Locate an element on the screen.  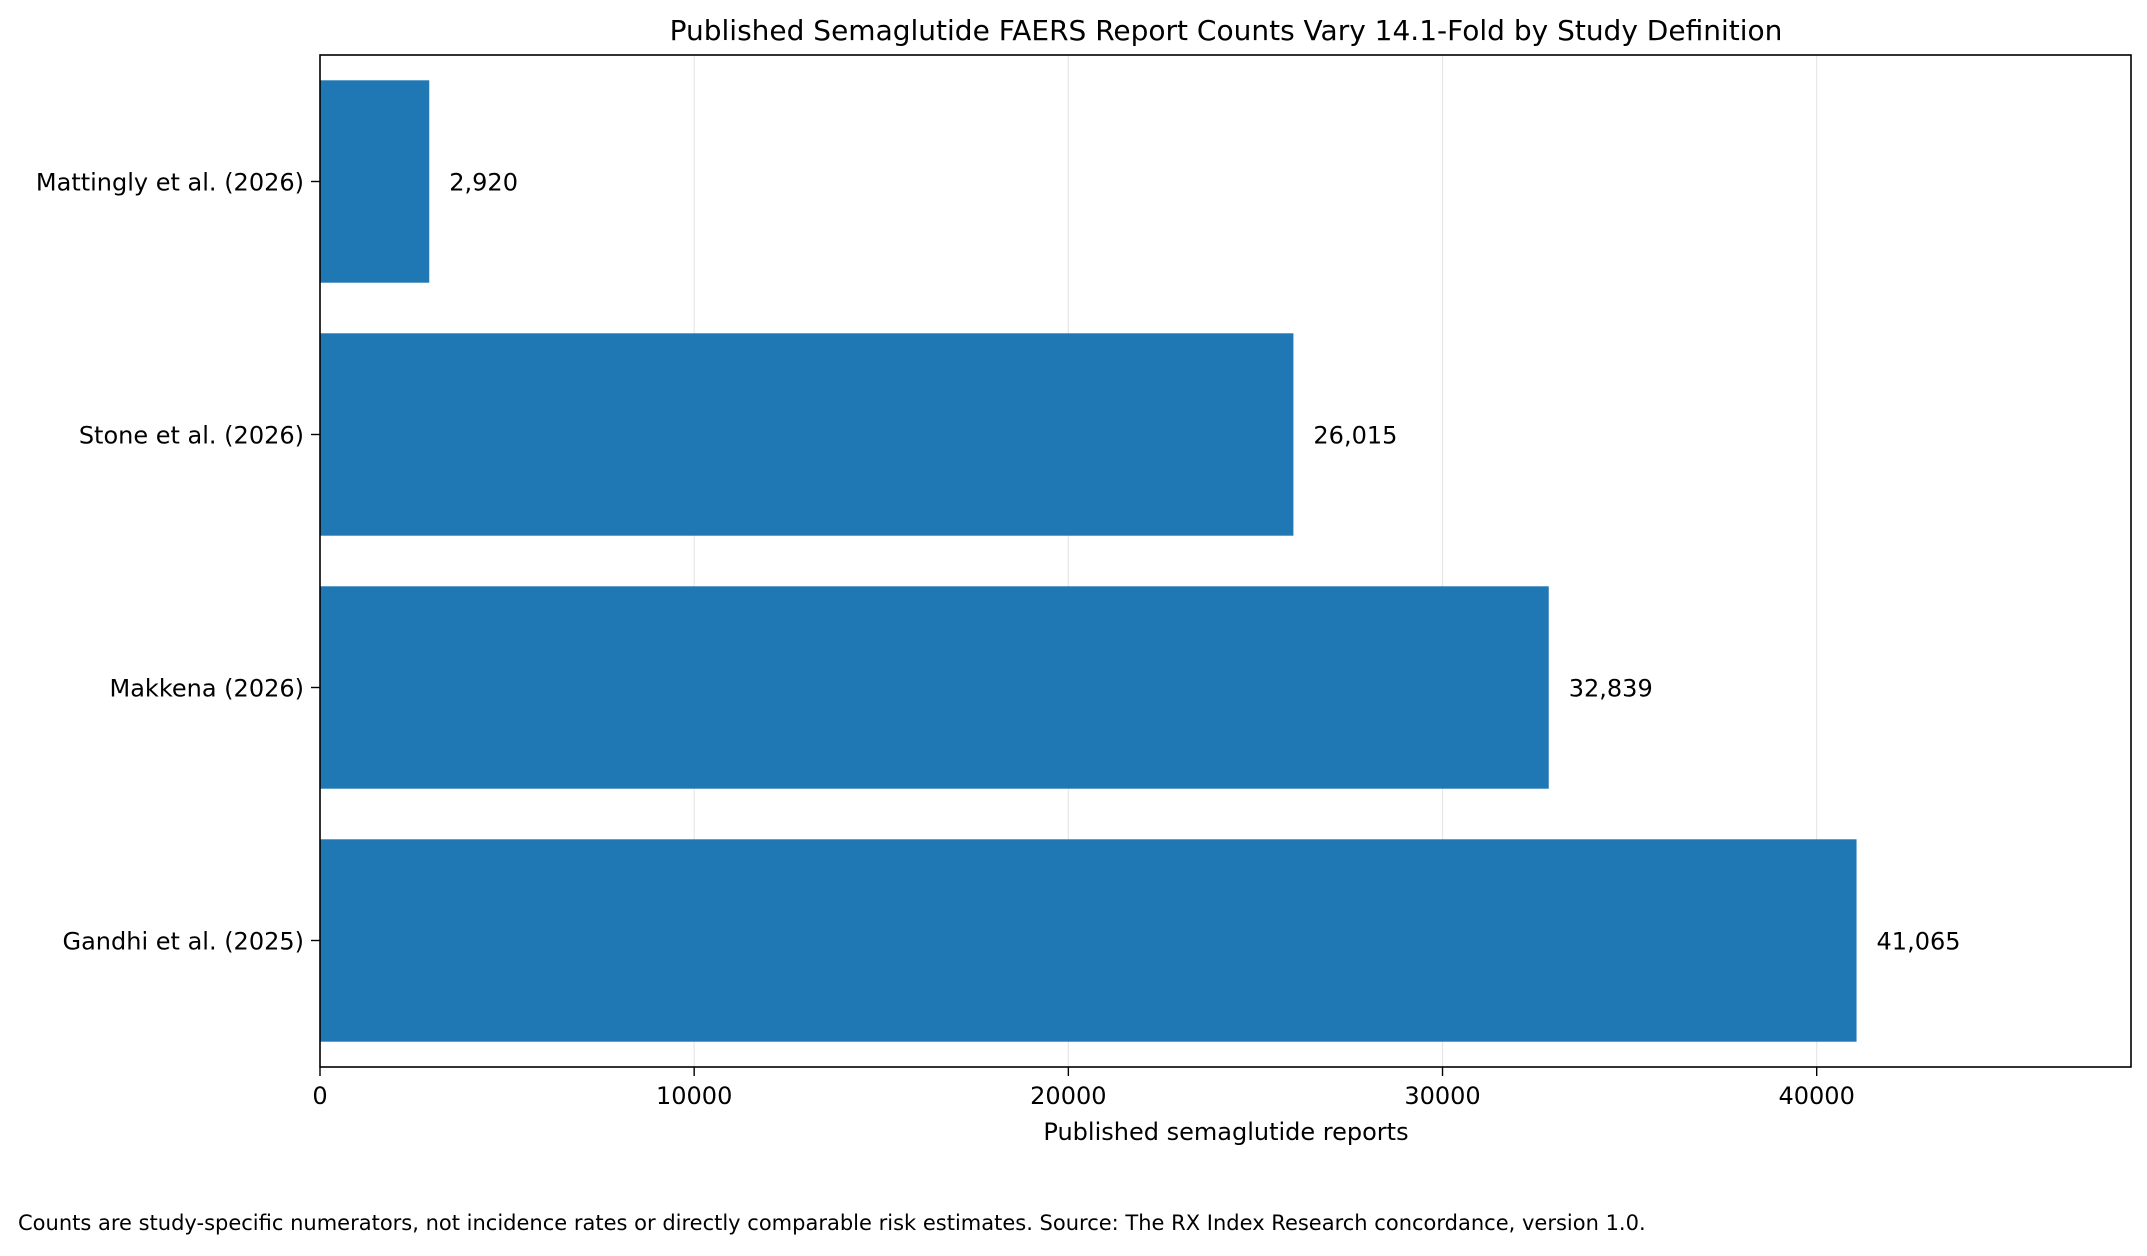
bar-value-label: 32,839 is located at coordinates (1611, 689).